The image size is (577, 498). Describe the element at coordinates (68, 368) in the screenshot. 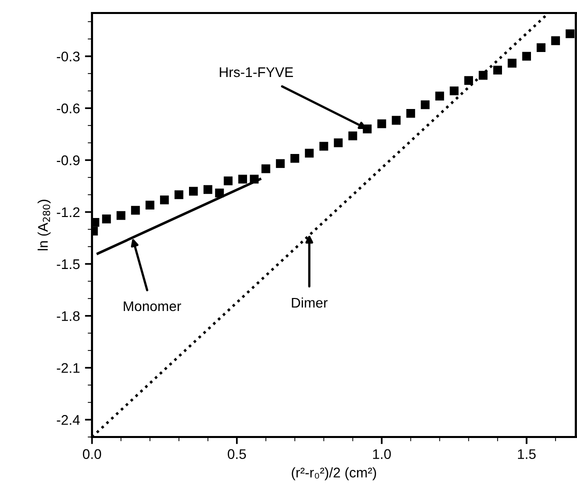

I see `y-tick-label: -2.1` at that location.